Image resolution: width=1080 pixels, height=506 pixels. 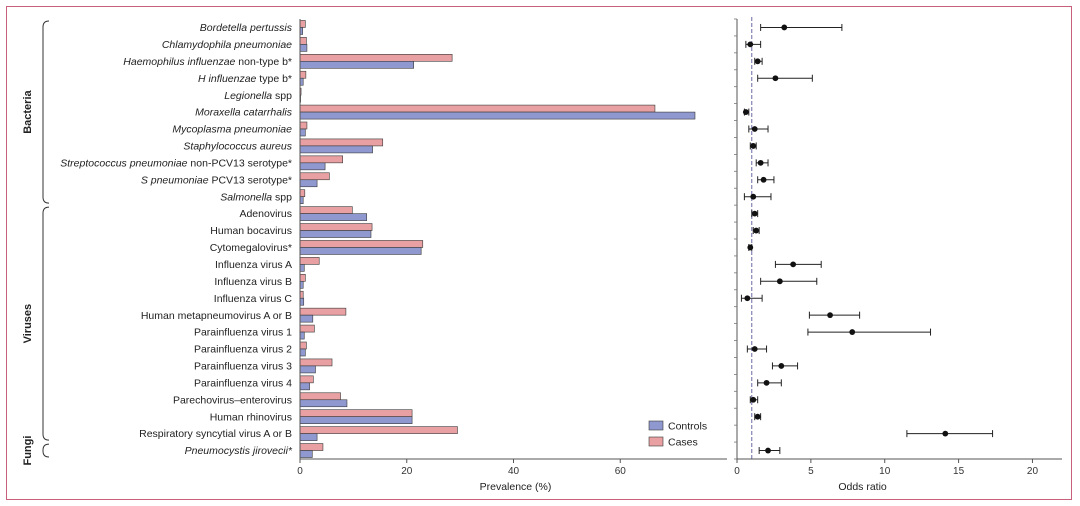 I want to click on or-point-h-influenzae-type-b, so click(x=775, y=78).